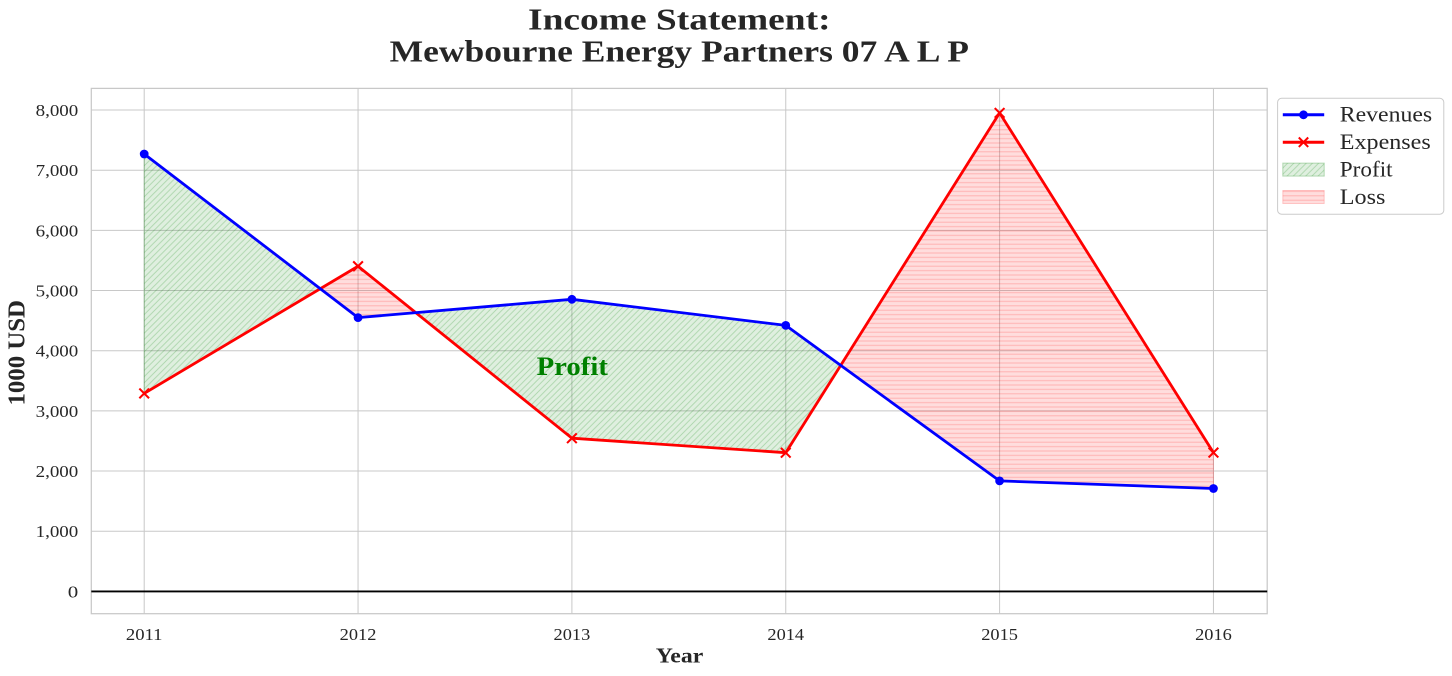  I want to click on svg-text: 7,000, so click(57, 170).